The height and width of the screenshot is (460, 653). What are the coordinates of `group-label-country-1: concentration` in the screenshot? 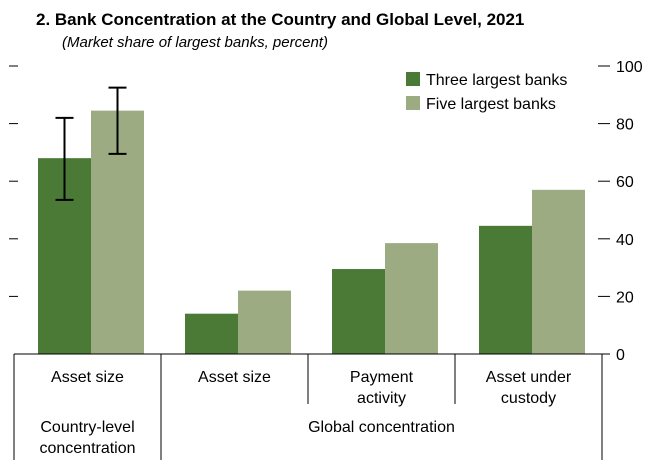 It's located at (87, 448).